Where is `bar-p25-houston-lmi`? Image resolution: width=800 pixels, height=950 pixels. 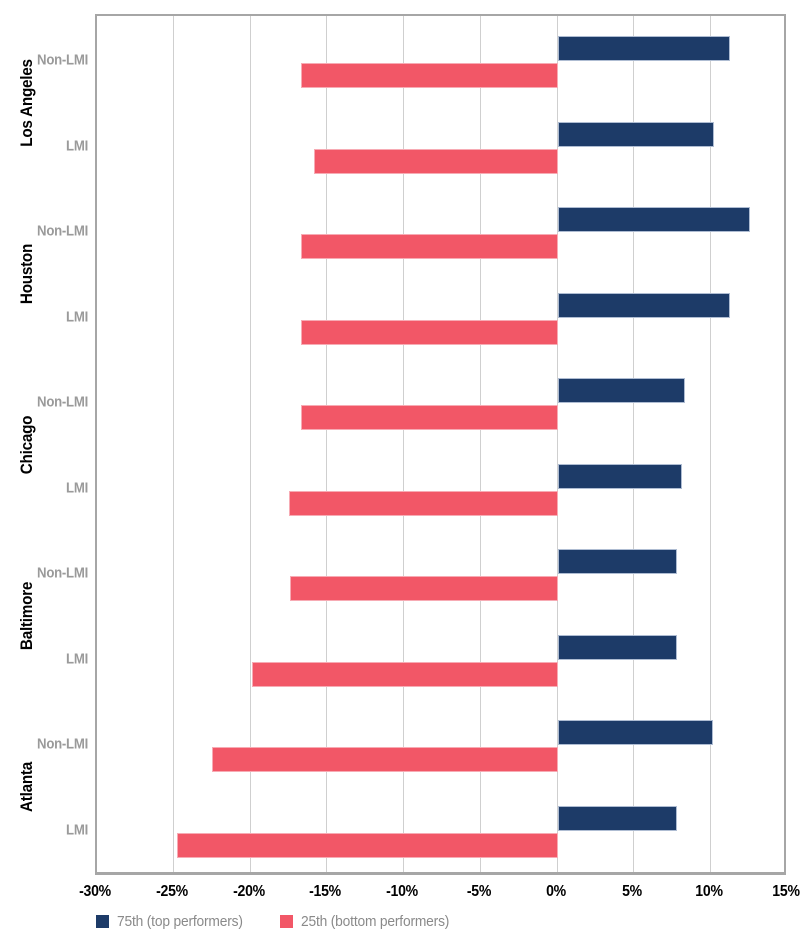 bar-p25-houston-lmi is located at coordinates (429, 332).